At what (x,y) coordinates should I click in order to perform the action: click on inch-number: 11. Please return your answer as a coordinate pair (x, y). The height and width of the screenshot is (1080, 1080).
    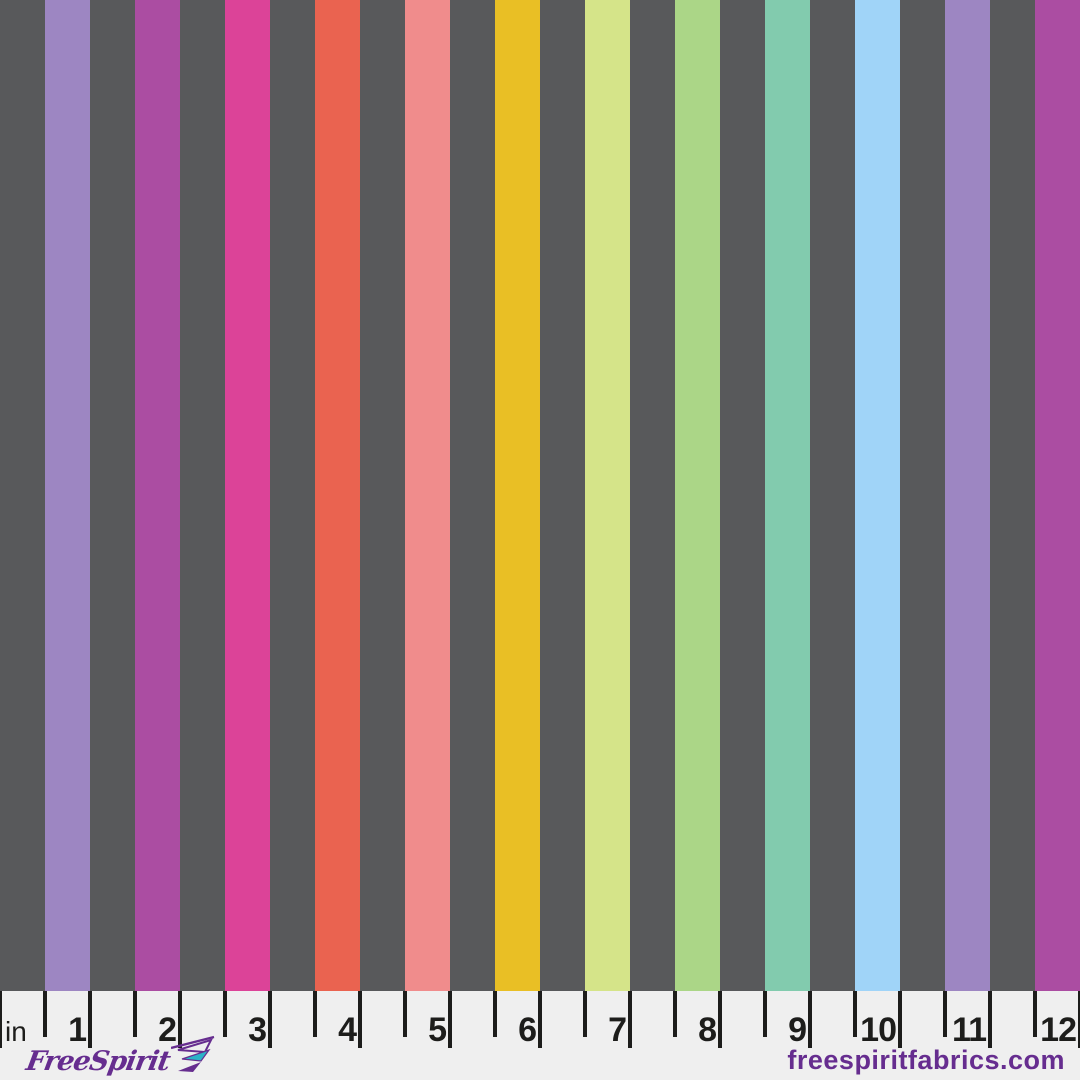
    Looking at the image, I should click on (969, 1030).